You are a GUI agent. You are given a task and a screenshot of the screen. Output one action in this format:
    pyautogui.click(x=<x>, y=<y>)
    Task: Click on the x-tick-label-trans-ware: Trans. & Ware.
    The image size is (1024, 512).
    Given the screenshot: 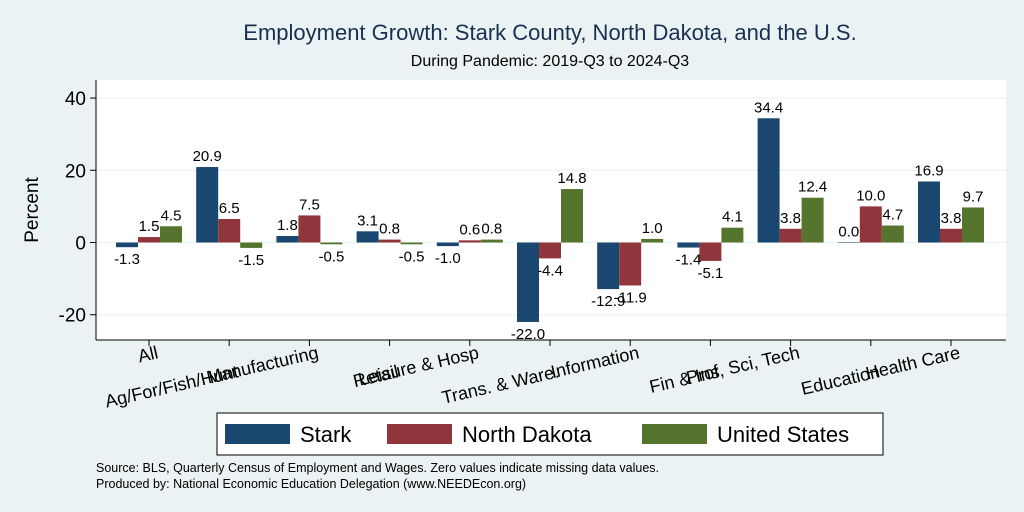 What is the action you would take?
    pyautogui.click(x=500, y=384)
    